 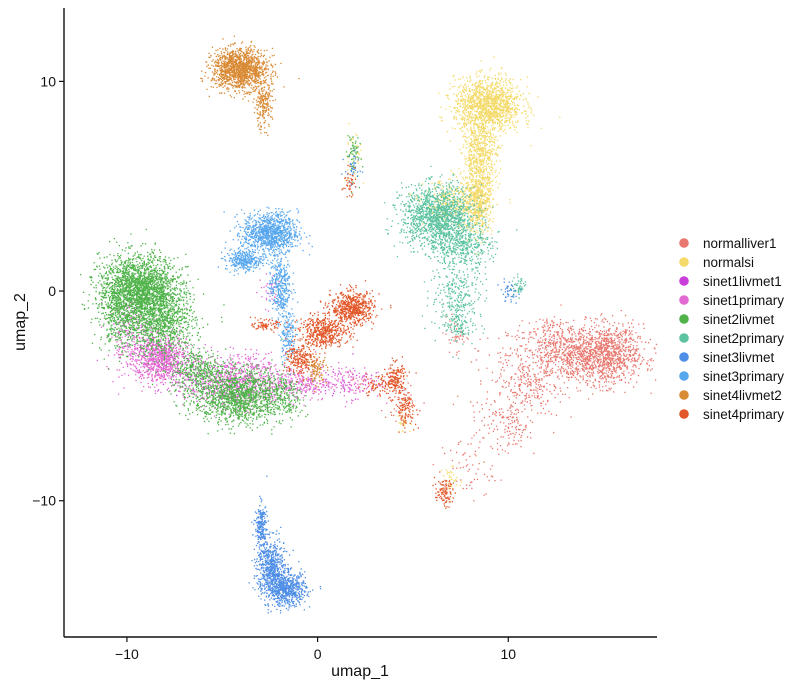 What do you see at coordinates (739, 357) in the screenshot?
I see `legend-label: sinet3livmet` at bounding box center [739, 357].